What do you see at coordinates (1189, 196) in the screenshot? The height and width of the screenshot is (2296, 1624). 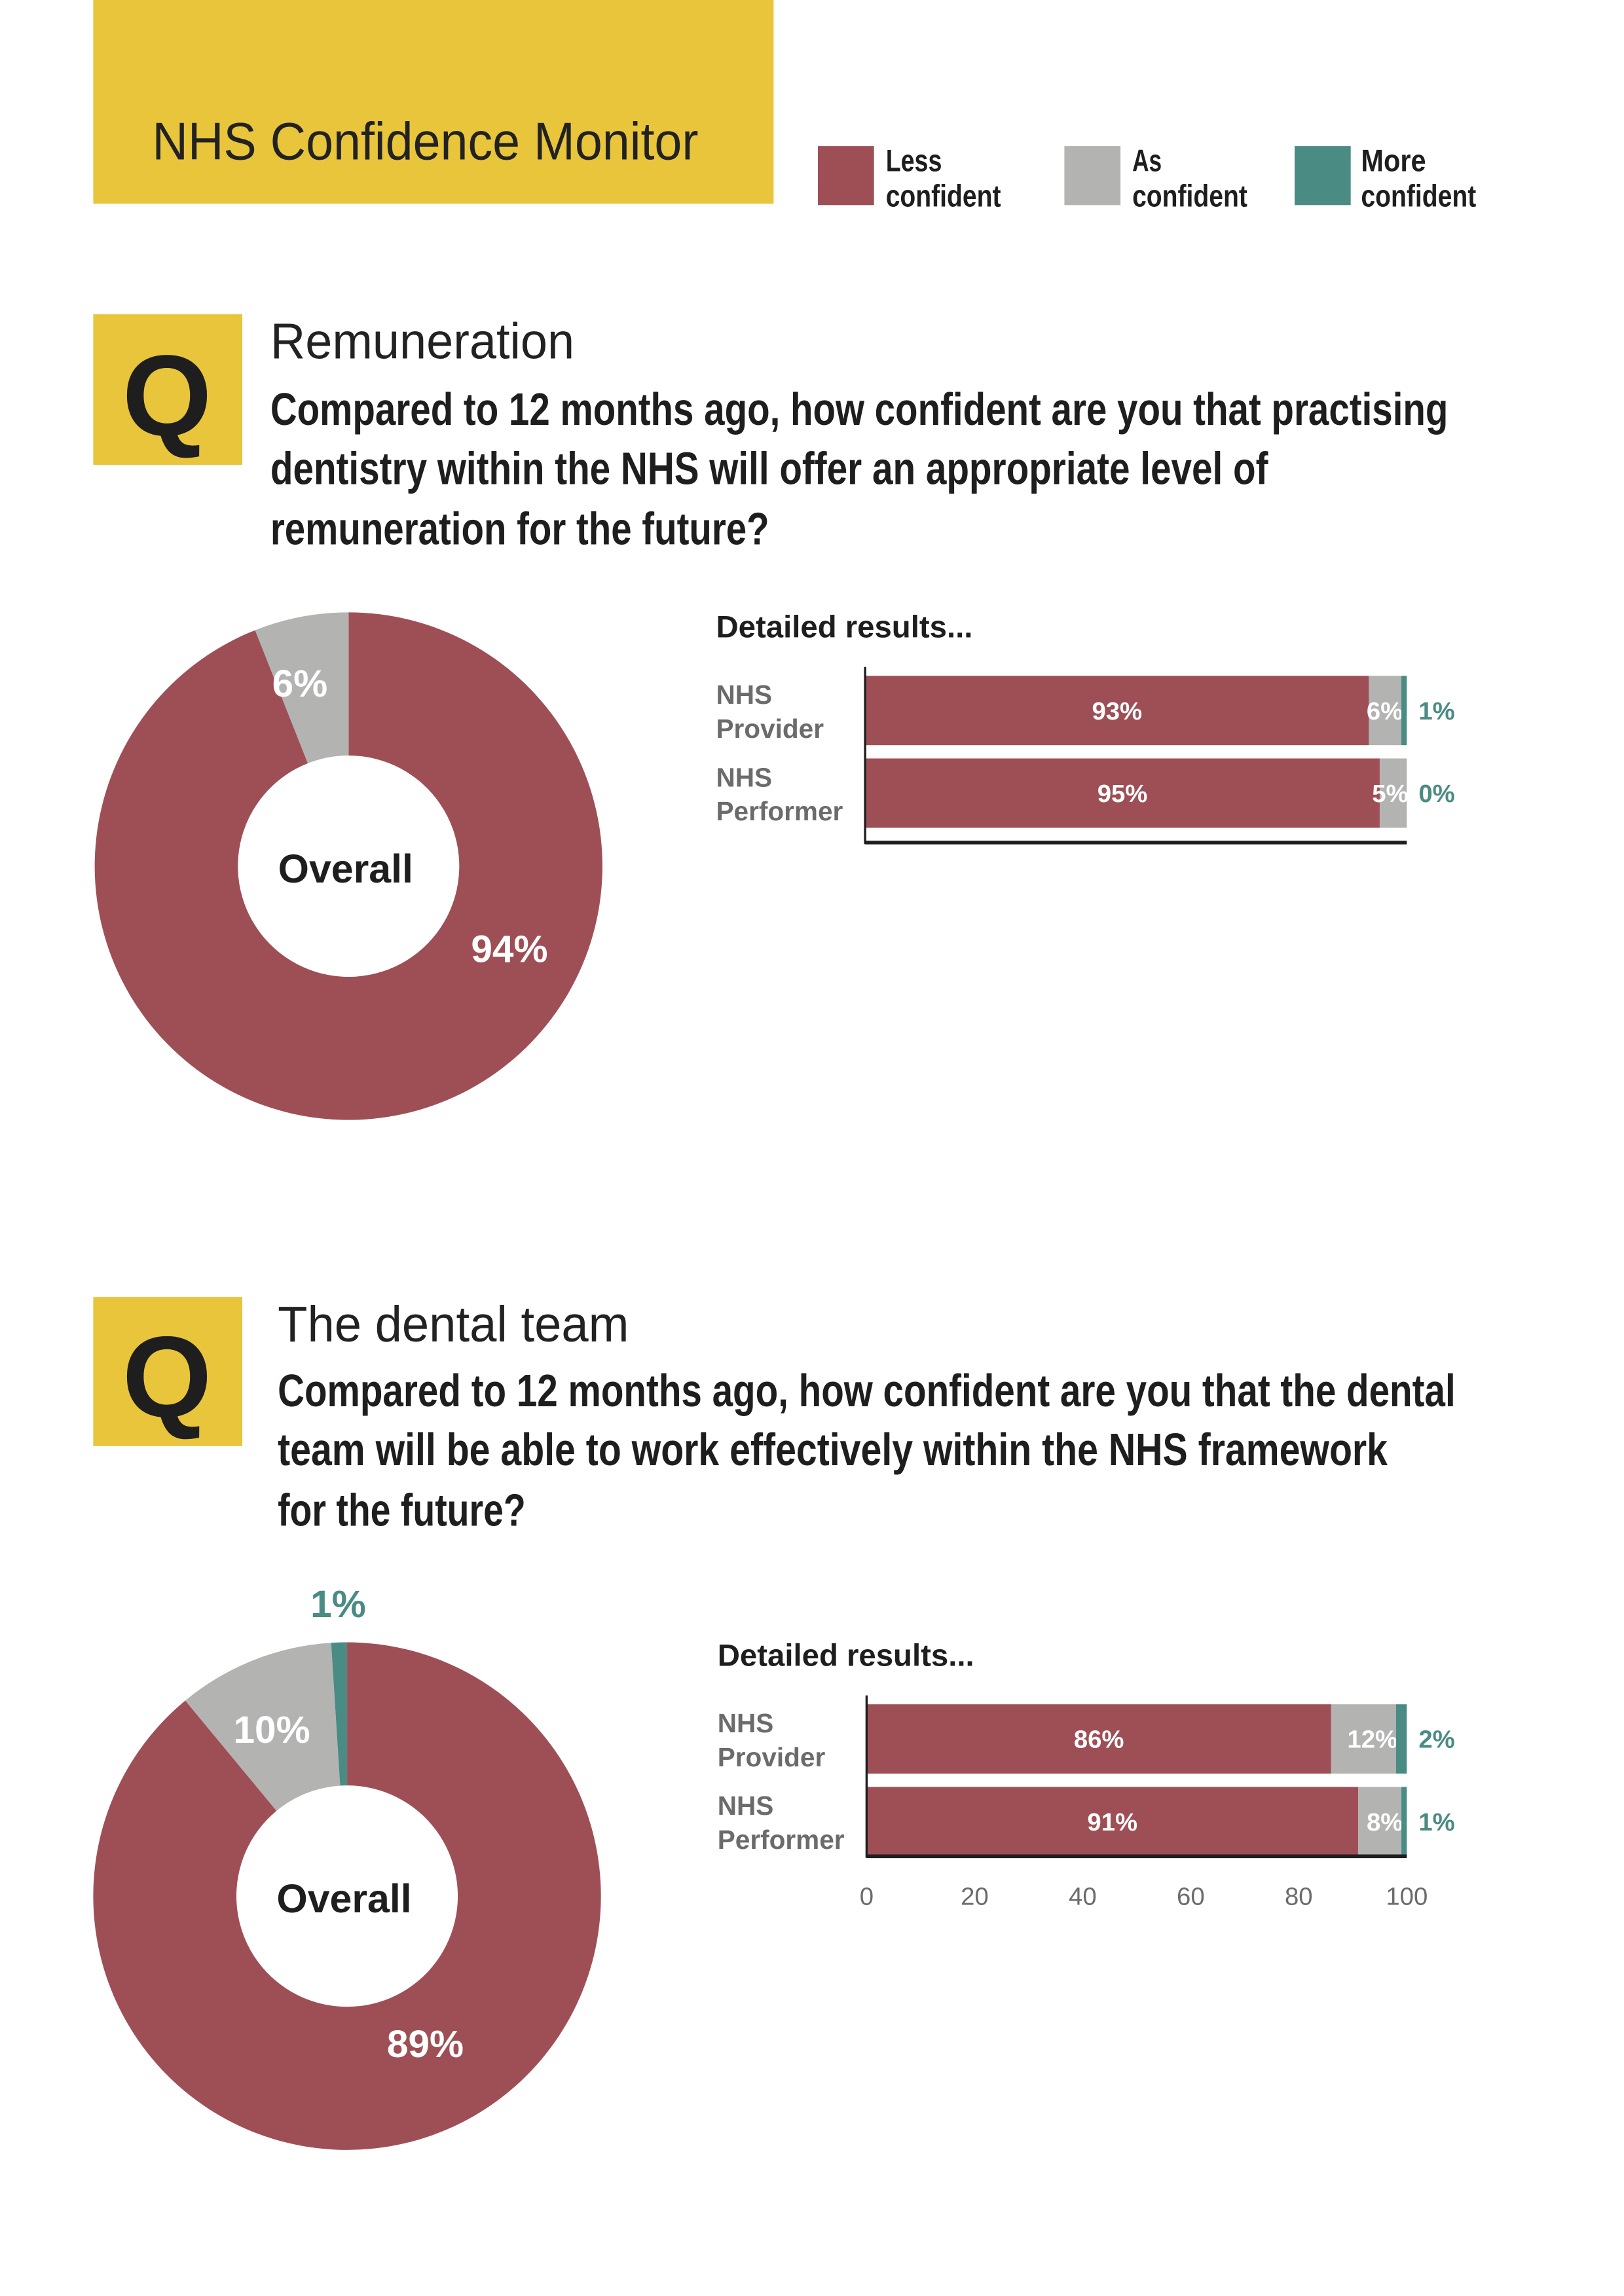 I see `legend-label-as-2: confident` at bounding box center [1189, 196].